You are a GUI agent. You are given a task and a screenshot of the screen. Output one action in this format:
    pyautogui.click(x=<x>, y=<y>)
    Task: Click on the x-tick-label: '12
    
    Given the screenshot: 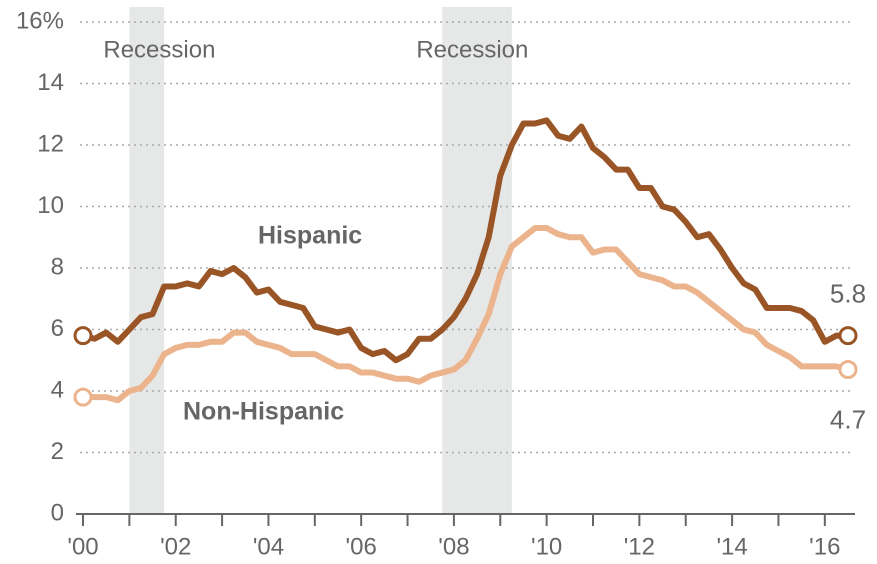 What is the action you would take?
    pyautogui.click(x=639, y=546)
    